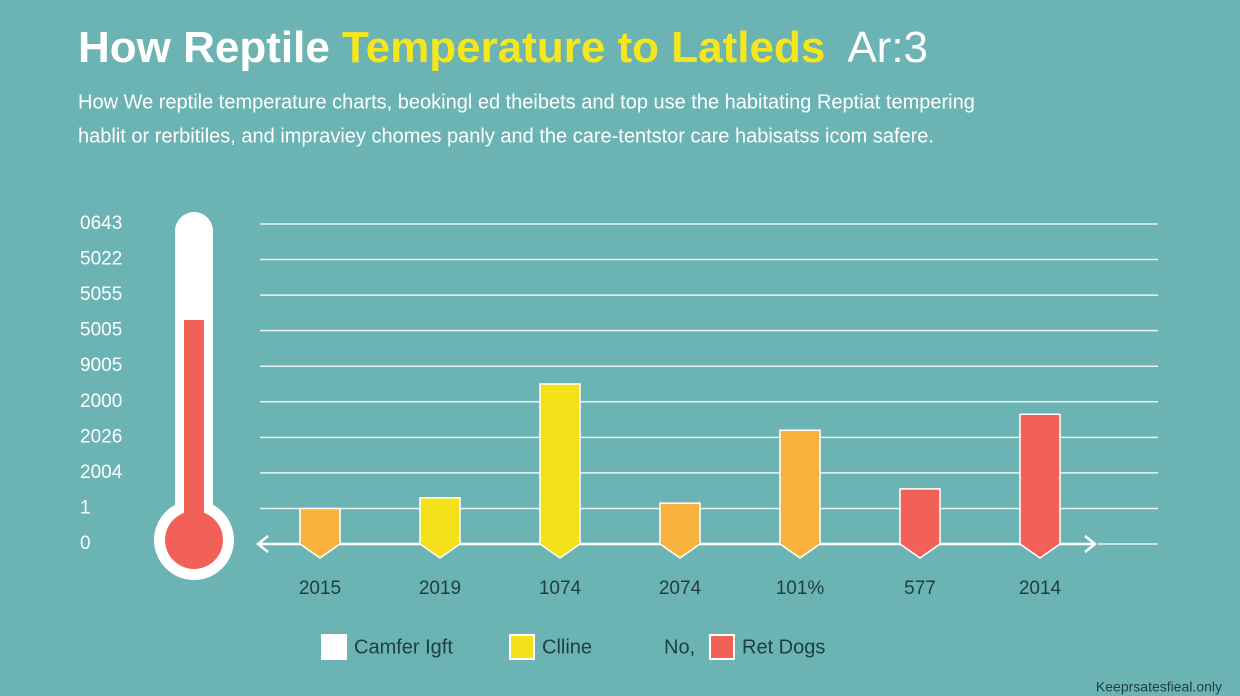 Image resolution: width=1240 pixels, height=696 pixels. What do you see at coordinates (1040, 588) in the screenshot?
I see `x-tick-label: 2014` at bounding box center [1040, 588].